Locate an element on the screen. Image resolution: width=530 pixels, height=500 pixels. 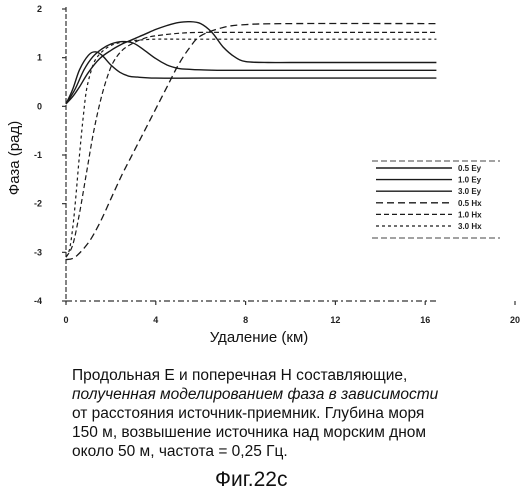
x-tick-label: 0 is located at coordinates (65, 320).